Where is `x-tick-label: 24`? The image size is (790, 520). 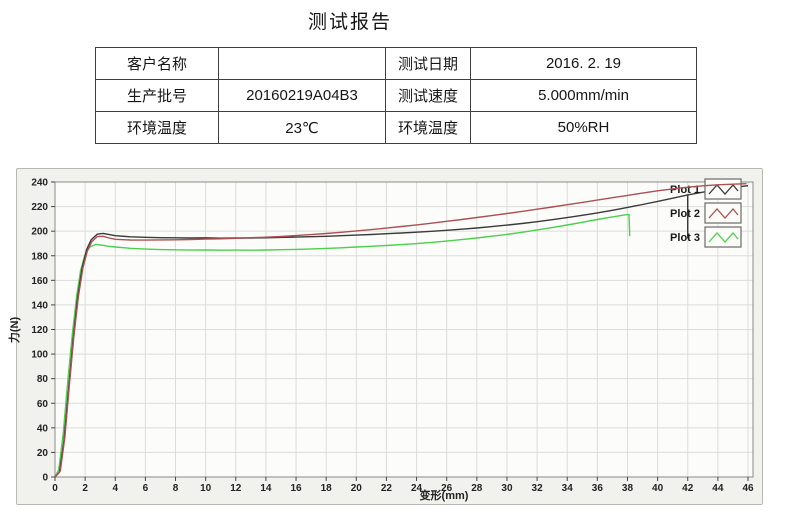
x-tick-label: 24 is located at coordinates (417, 488).